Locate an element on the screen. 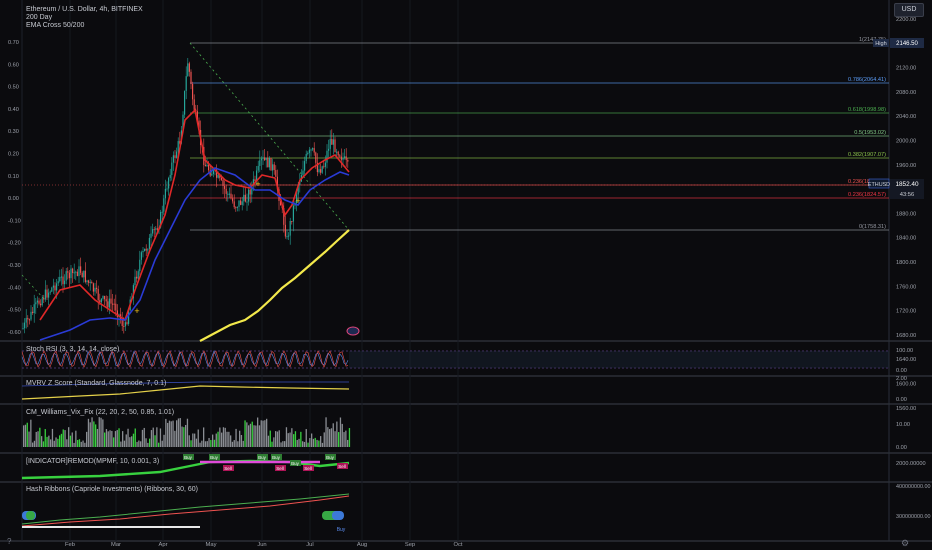 Image resolution: width=932 pixels, height=550 pixels. stoch-d-line is located at coordinates (185, 359).